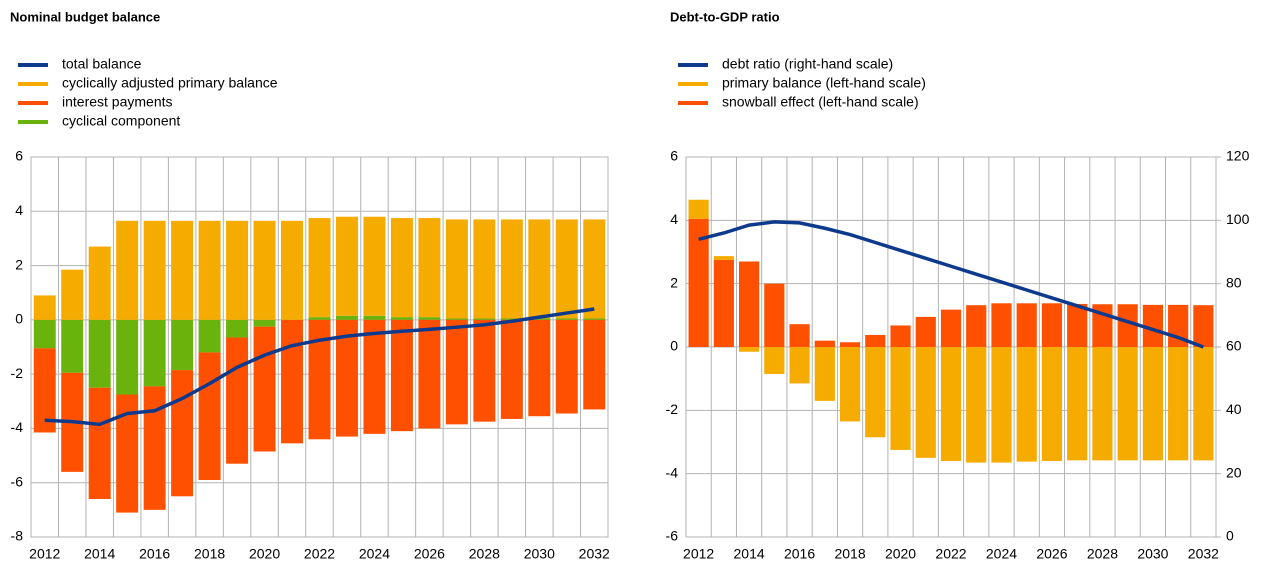 This screenshot has width=1266, height=562. What do you see at coordinates (121, 121) in the screenshot?
I see `legend-label: cyclical component` at bounding box center [121, 121].